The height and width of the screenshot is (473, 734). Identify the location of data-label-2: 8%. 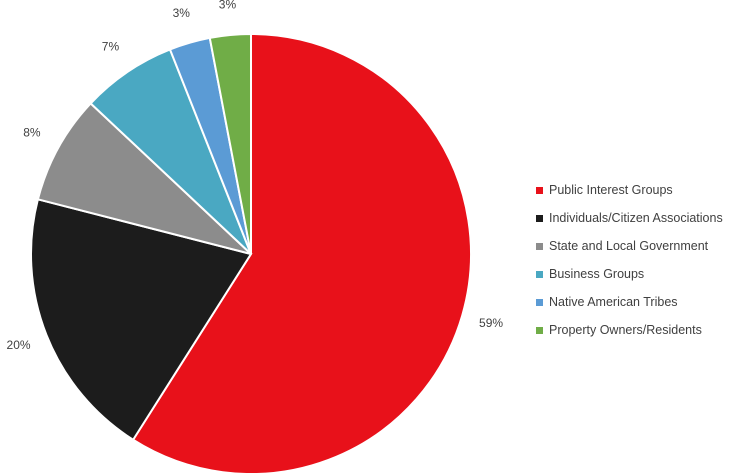
(32, 133).